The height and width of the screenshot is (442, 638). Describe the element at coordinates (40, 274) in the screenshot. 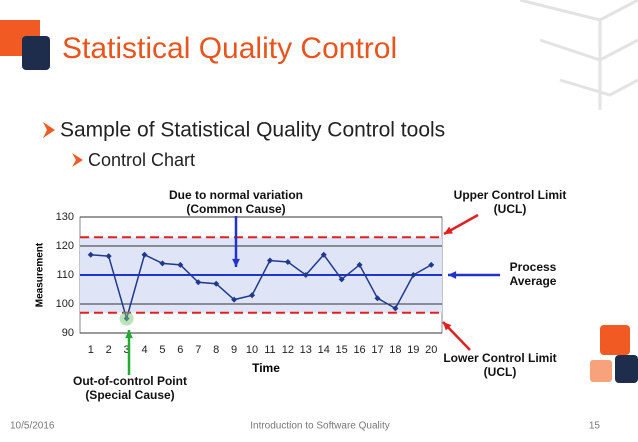

I see `y-axis-label: Measurement` at that location.